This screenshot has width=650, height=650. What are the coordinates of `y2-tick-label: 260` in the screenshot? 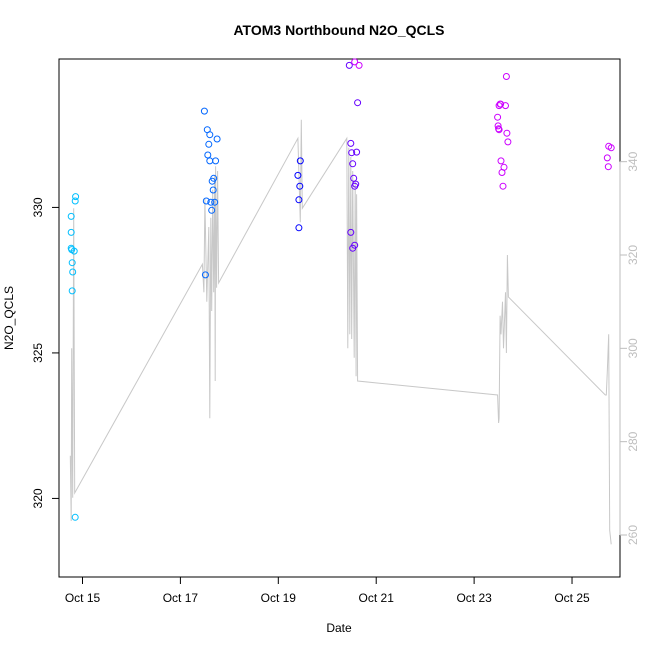 It's located at (633, 535).